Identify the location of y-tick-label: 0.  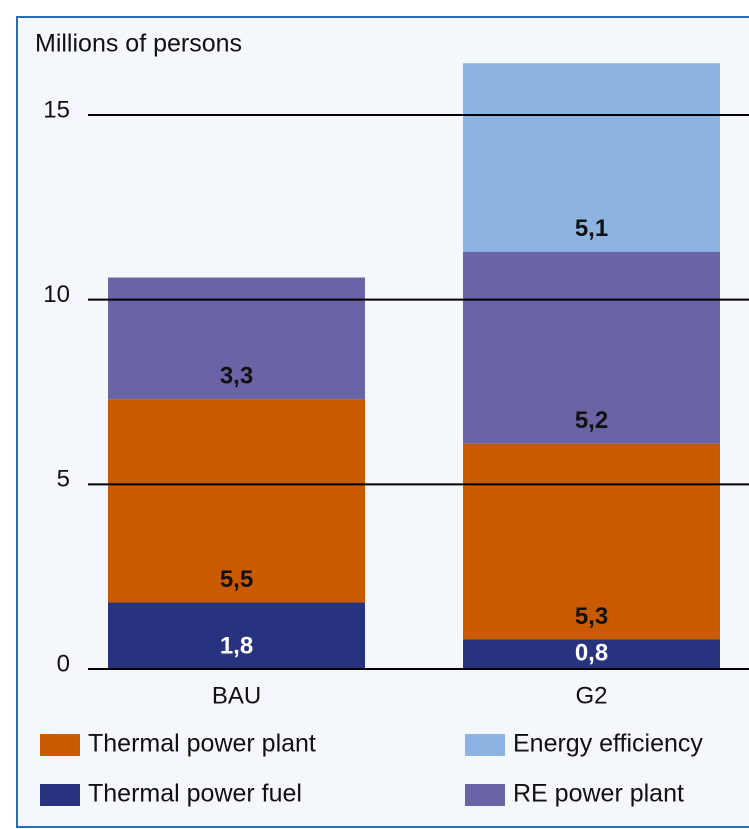
(63, 663).